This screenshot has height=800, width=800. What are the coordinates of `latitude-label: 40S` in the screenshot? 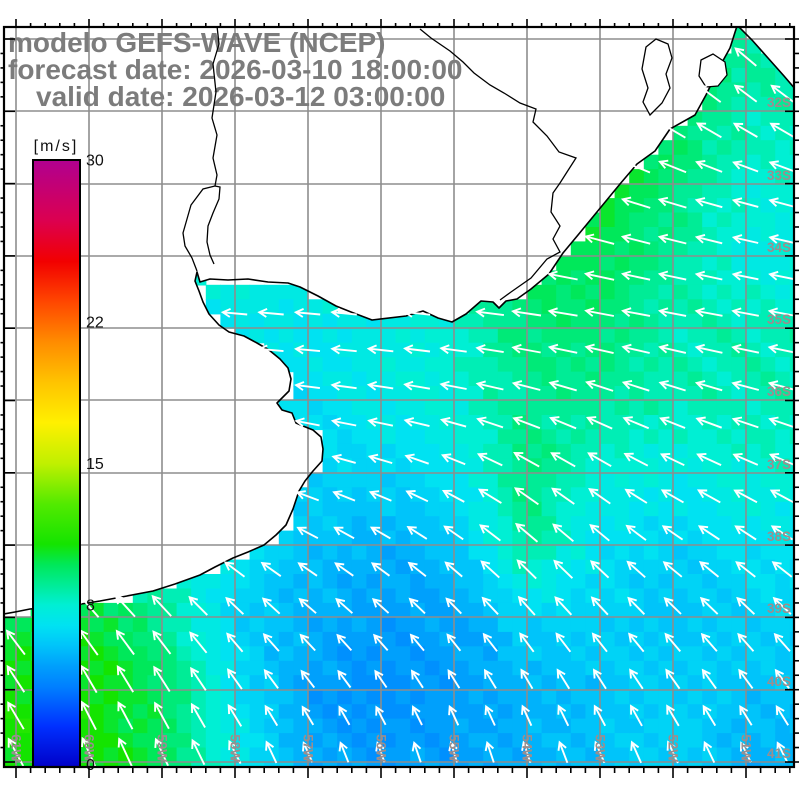 It's located at (779, 681).